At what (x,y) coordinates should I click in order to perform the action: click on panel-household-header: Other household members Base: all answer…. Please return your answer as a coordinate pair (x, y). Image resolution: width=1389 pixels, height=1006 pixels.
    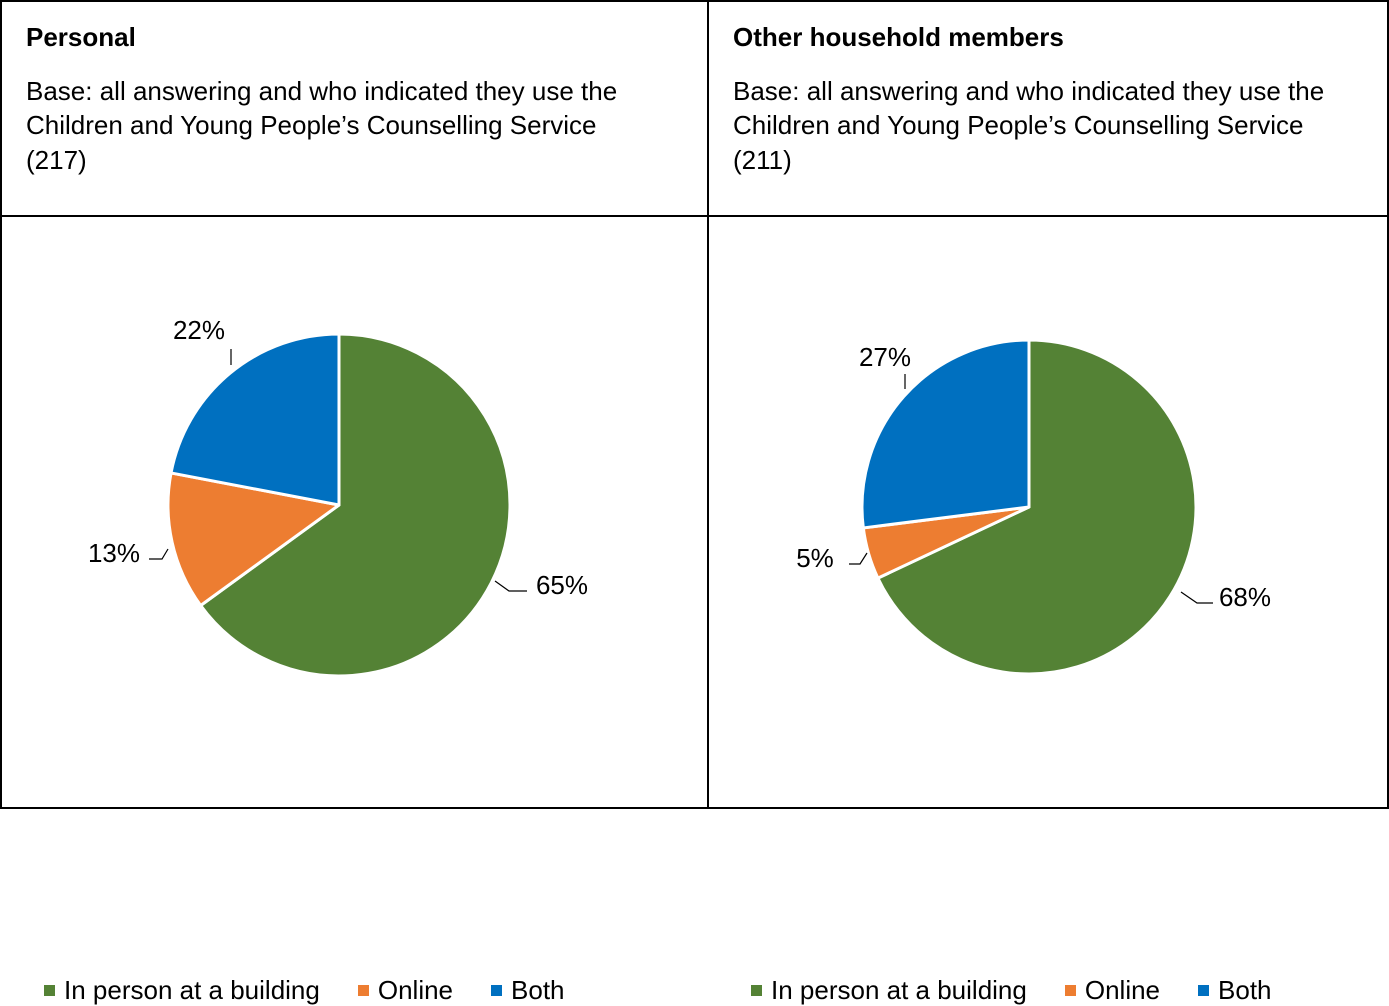
    Looking at the image, I should click on (1048, 108).